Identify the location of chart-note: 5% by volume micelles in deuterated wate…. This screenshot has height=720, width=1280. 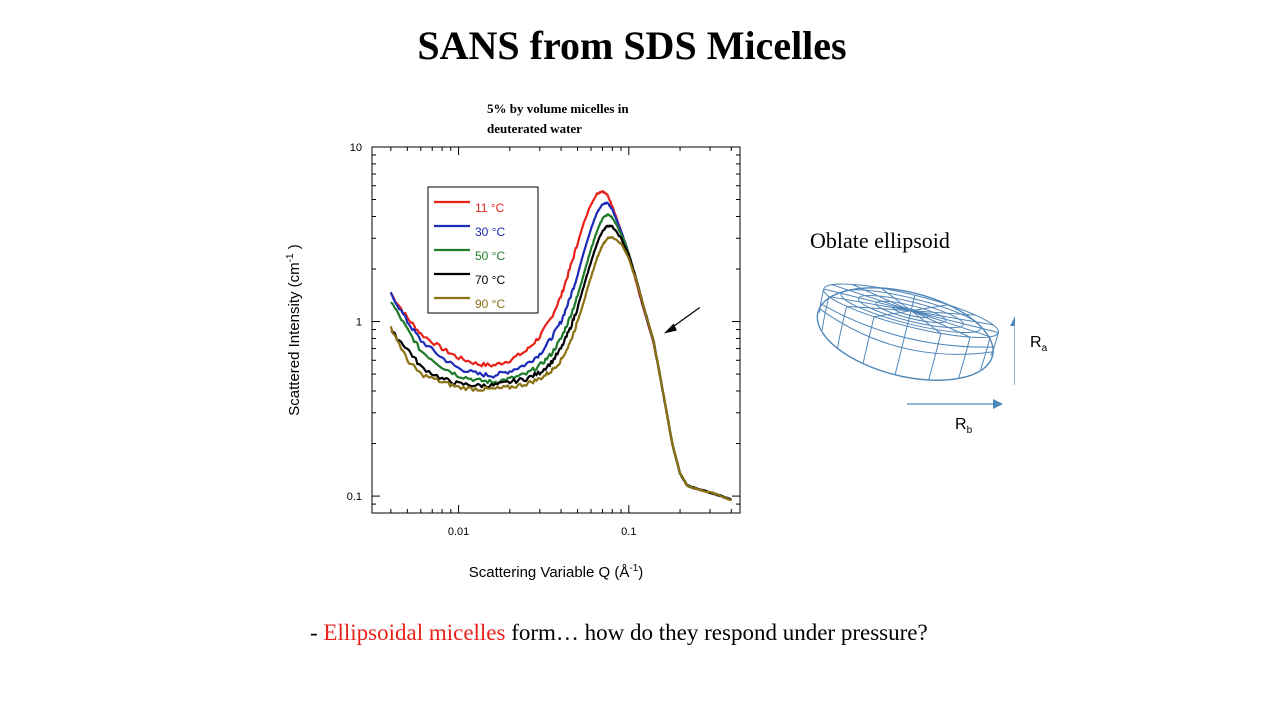
(558, 118).